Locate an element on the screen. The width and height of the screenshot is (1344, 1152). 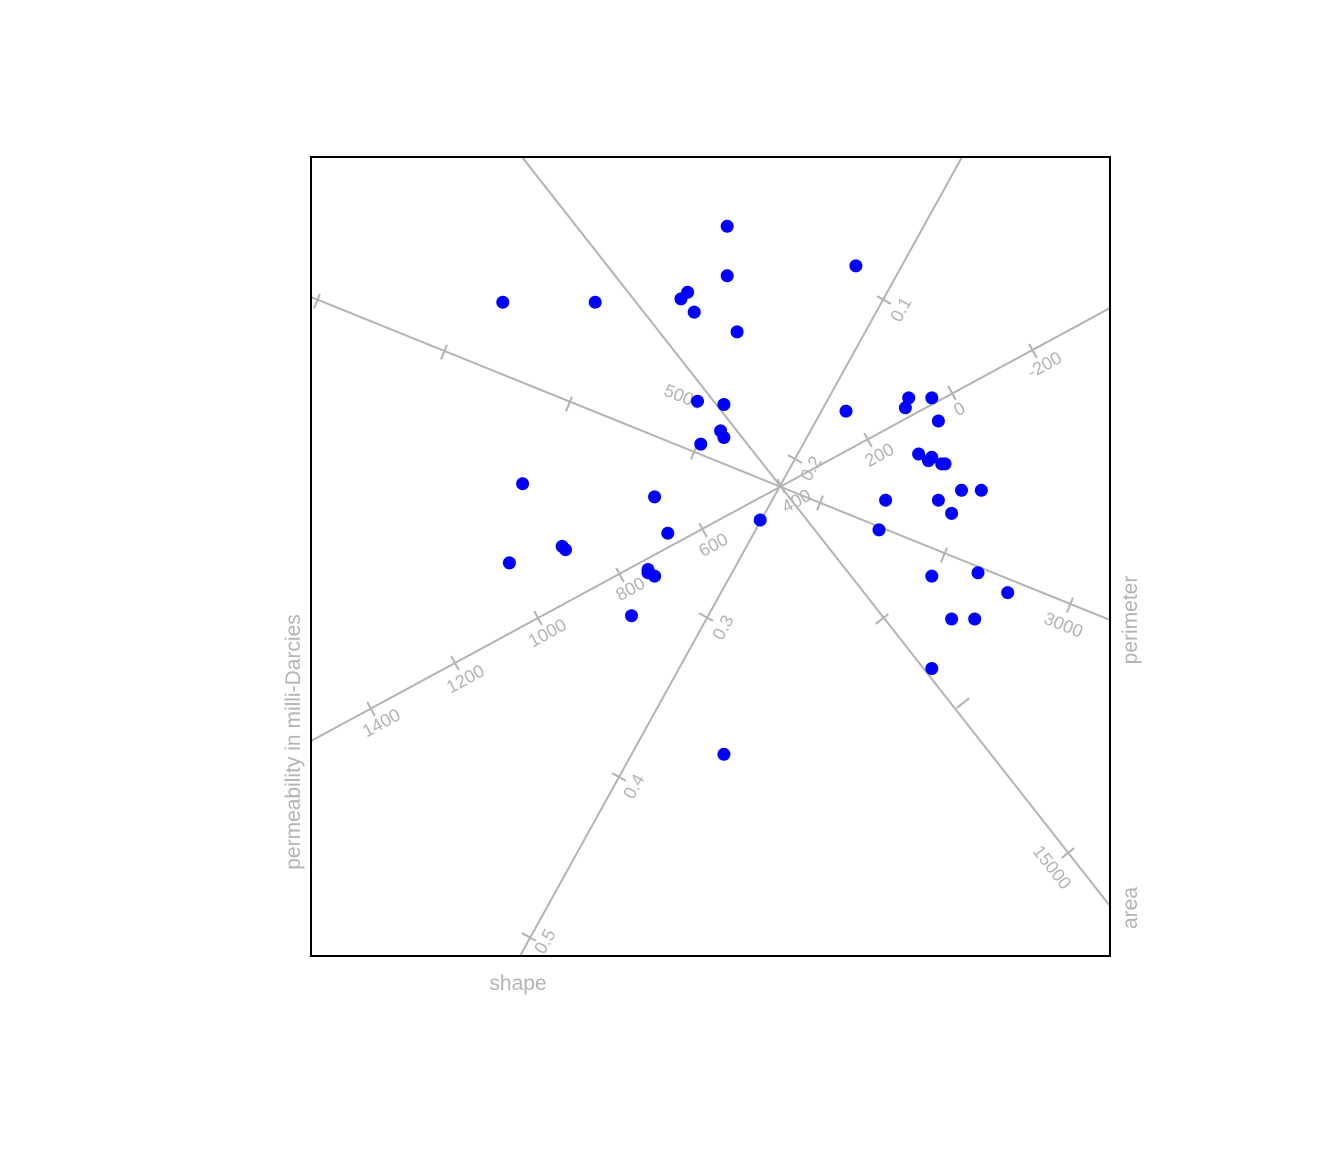
tick-label: 0 is located at coordinates (959, 409).